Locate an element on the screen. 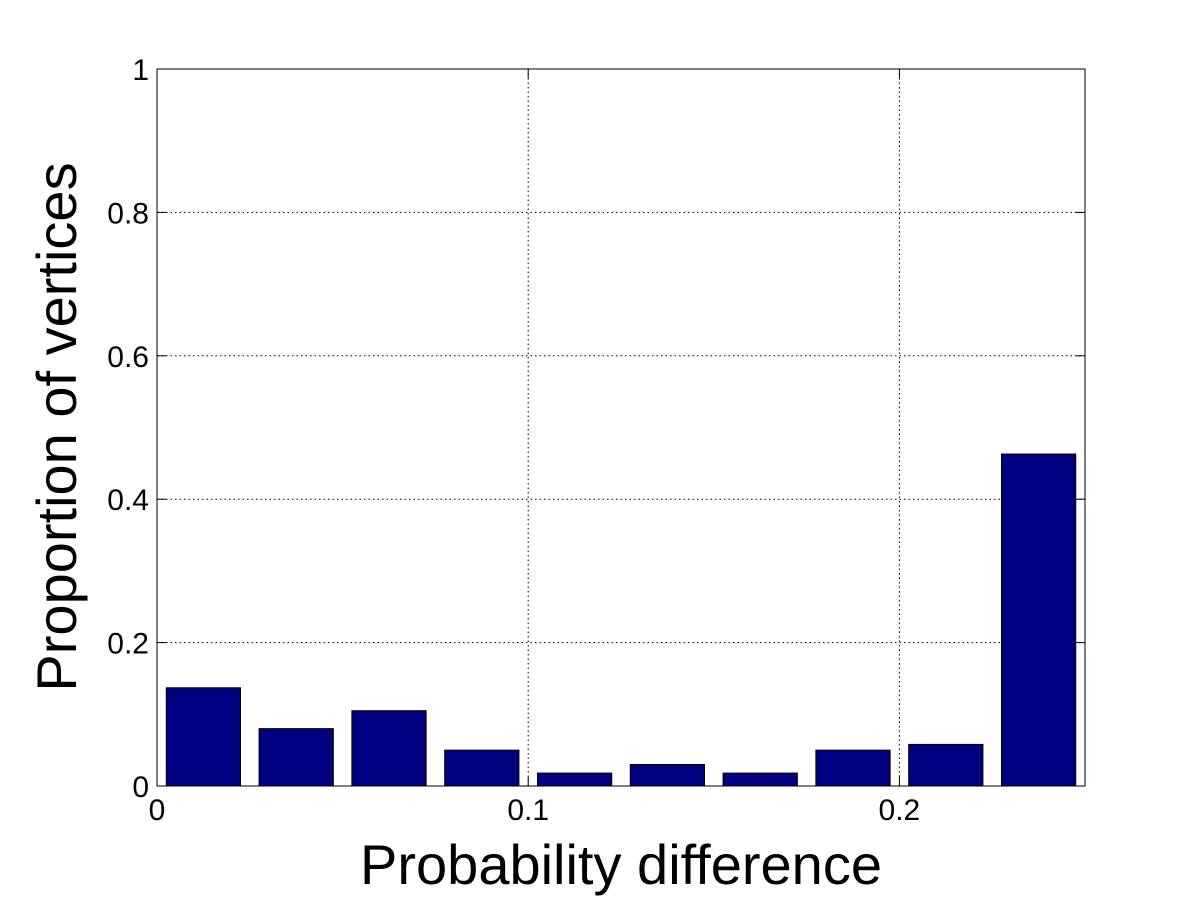  y-tick-label: 0.8 is located at coordinates (128, 213).